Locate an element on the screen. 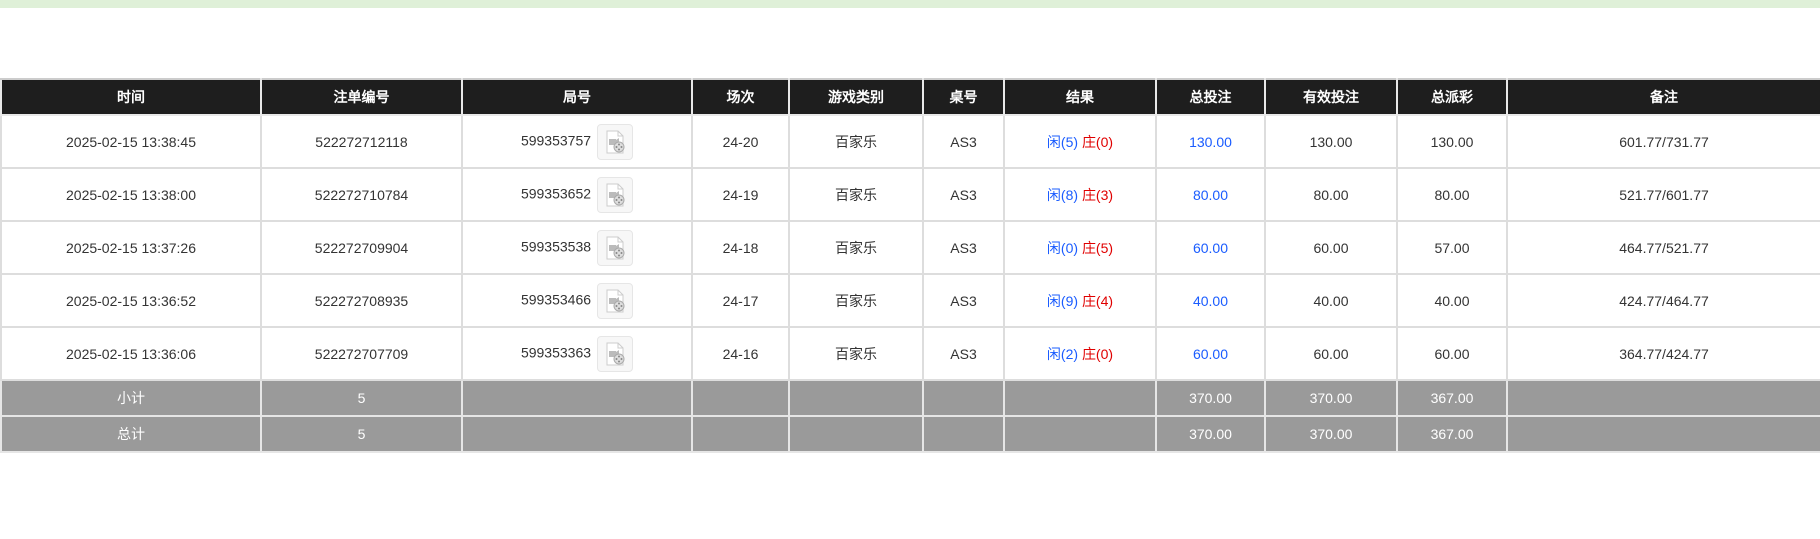 The height and width of the screenshot is (539, 1820). bet-id-cell: 522272709904 is located at coordinates (361, 247).